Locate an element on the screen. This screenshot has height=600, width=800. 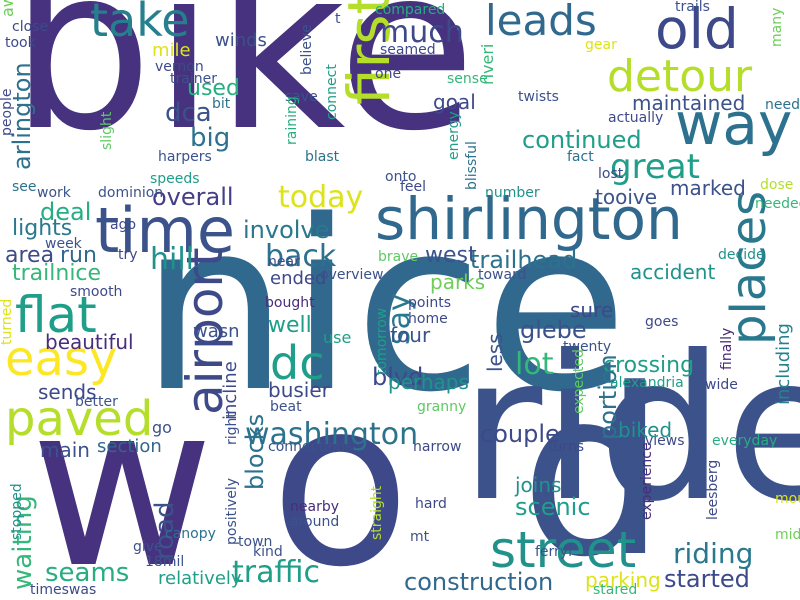
cloud-word: blocks is located at coordinates (255, 451).